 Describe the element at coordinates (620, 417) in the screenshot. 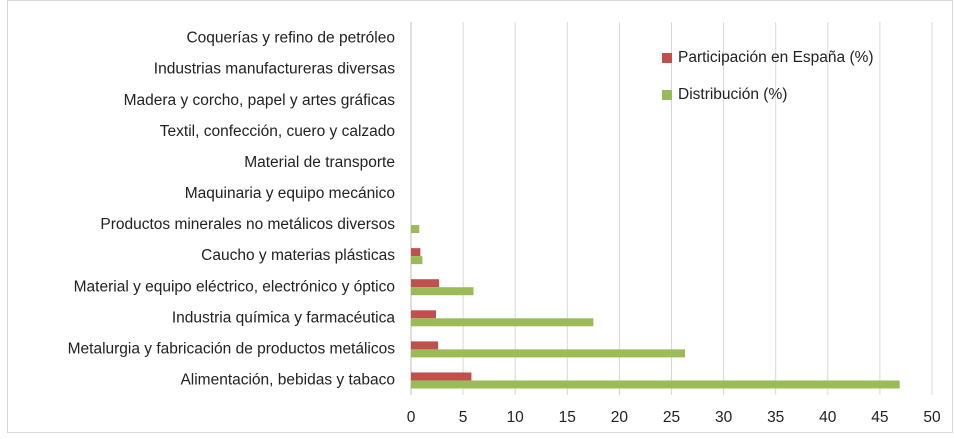

I see `x-tick-label: 20` at that location.